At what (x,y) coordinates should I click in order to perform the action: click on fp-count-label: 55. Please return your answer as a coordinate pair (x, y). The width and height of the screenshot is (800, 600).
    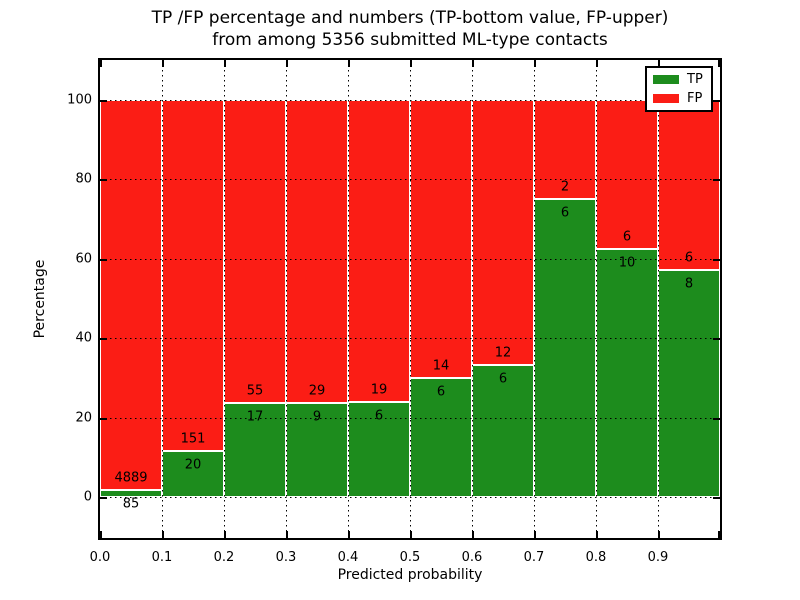
    Looking at the image, I should click on (255, 391).